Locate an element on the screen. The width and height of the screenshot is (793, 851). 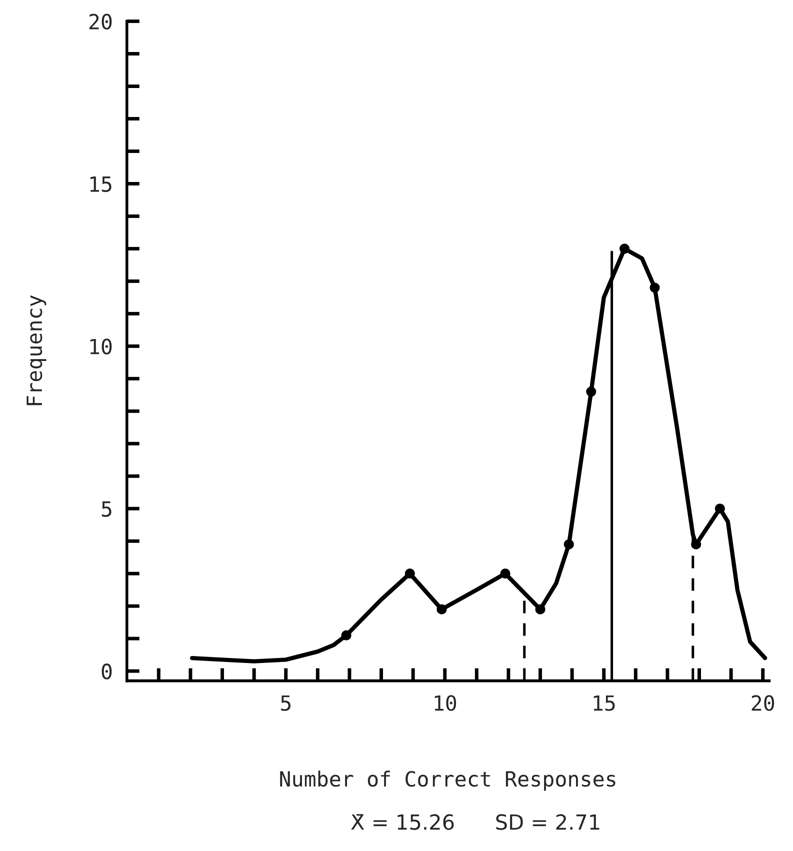
y-tick-label: 15 is located at coordinates (101, 184).